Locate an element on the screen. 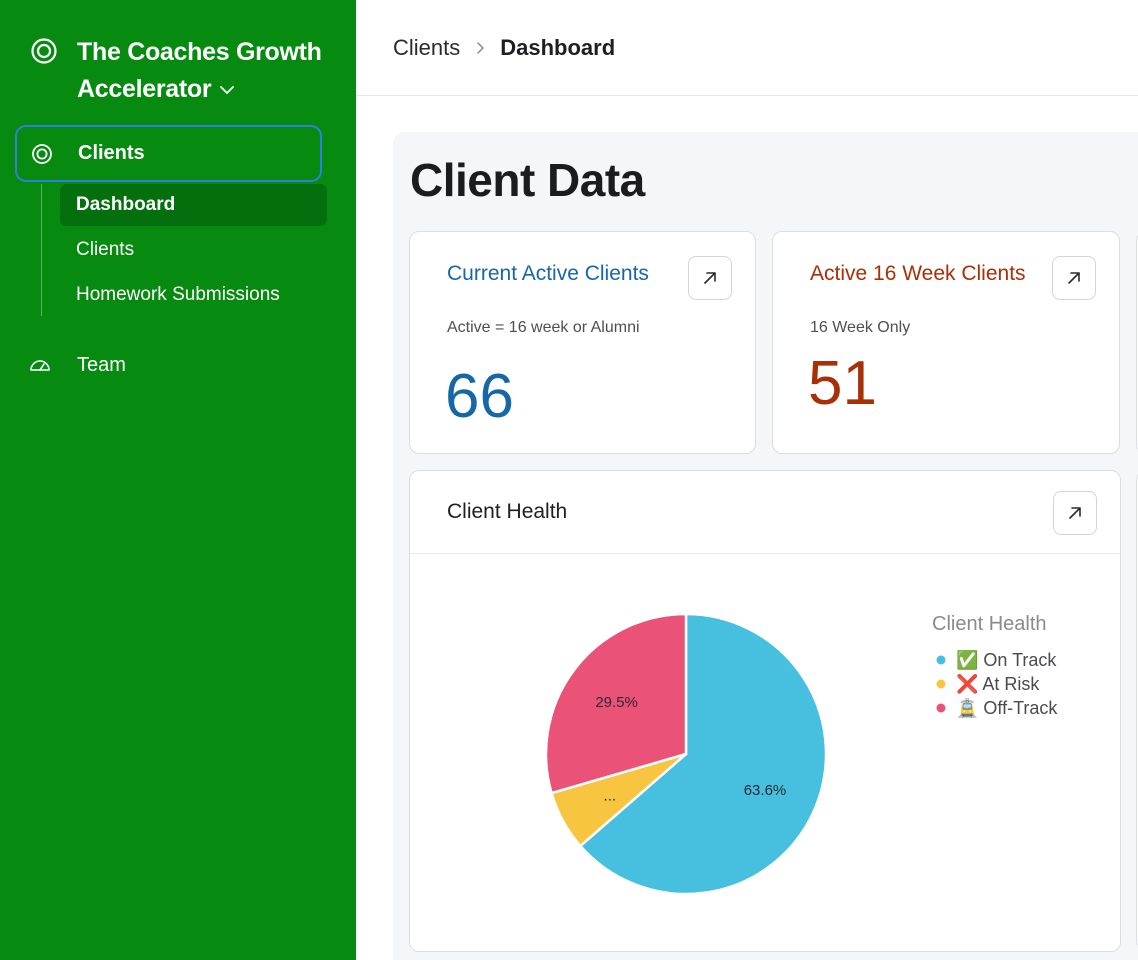 The image size is (1138, 960). legend-item: ✅ On Track is located at coordinates (1006, 659).